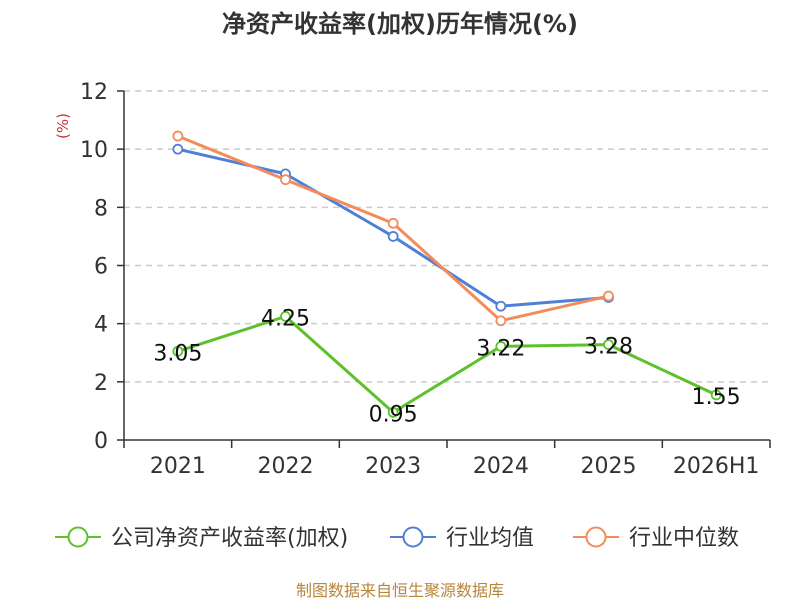  Describe the element at coordinates (178, 466) in the screenshot. I see `x-tick-label: 2021` at that location.